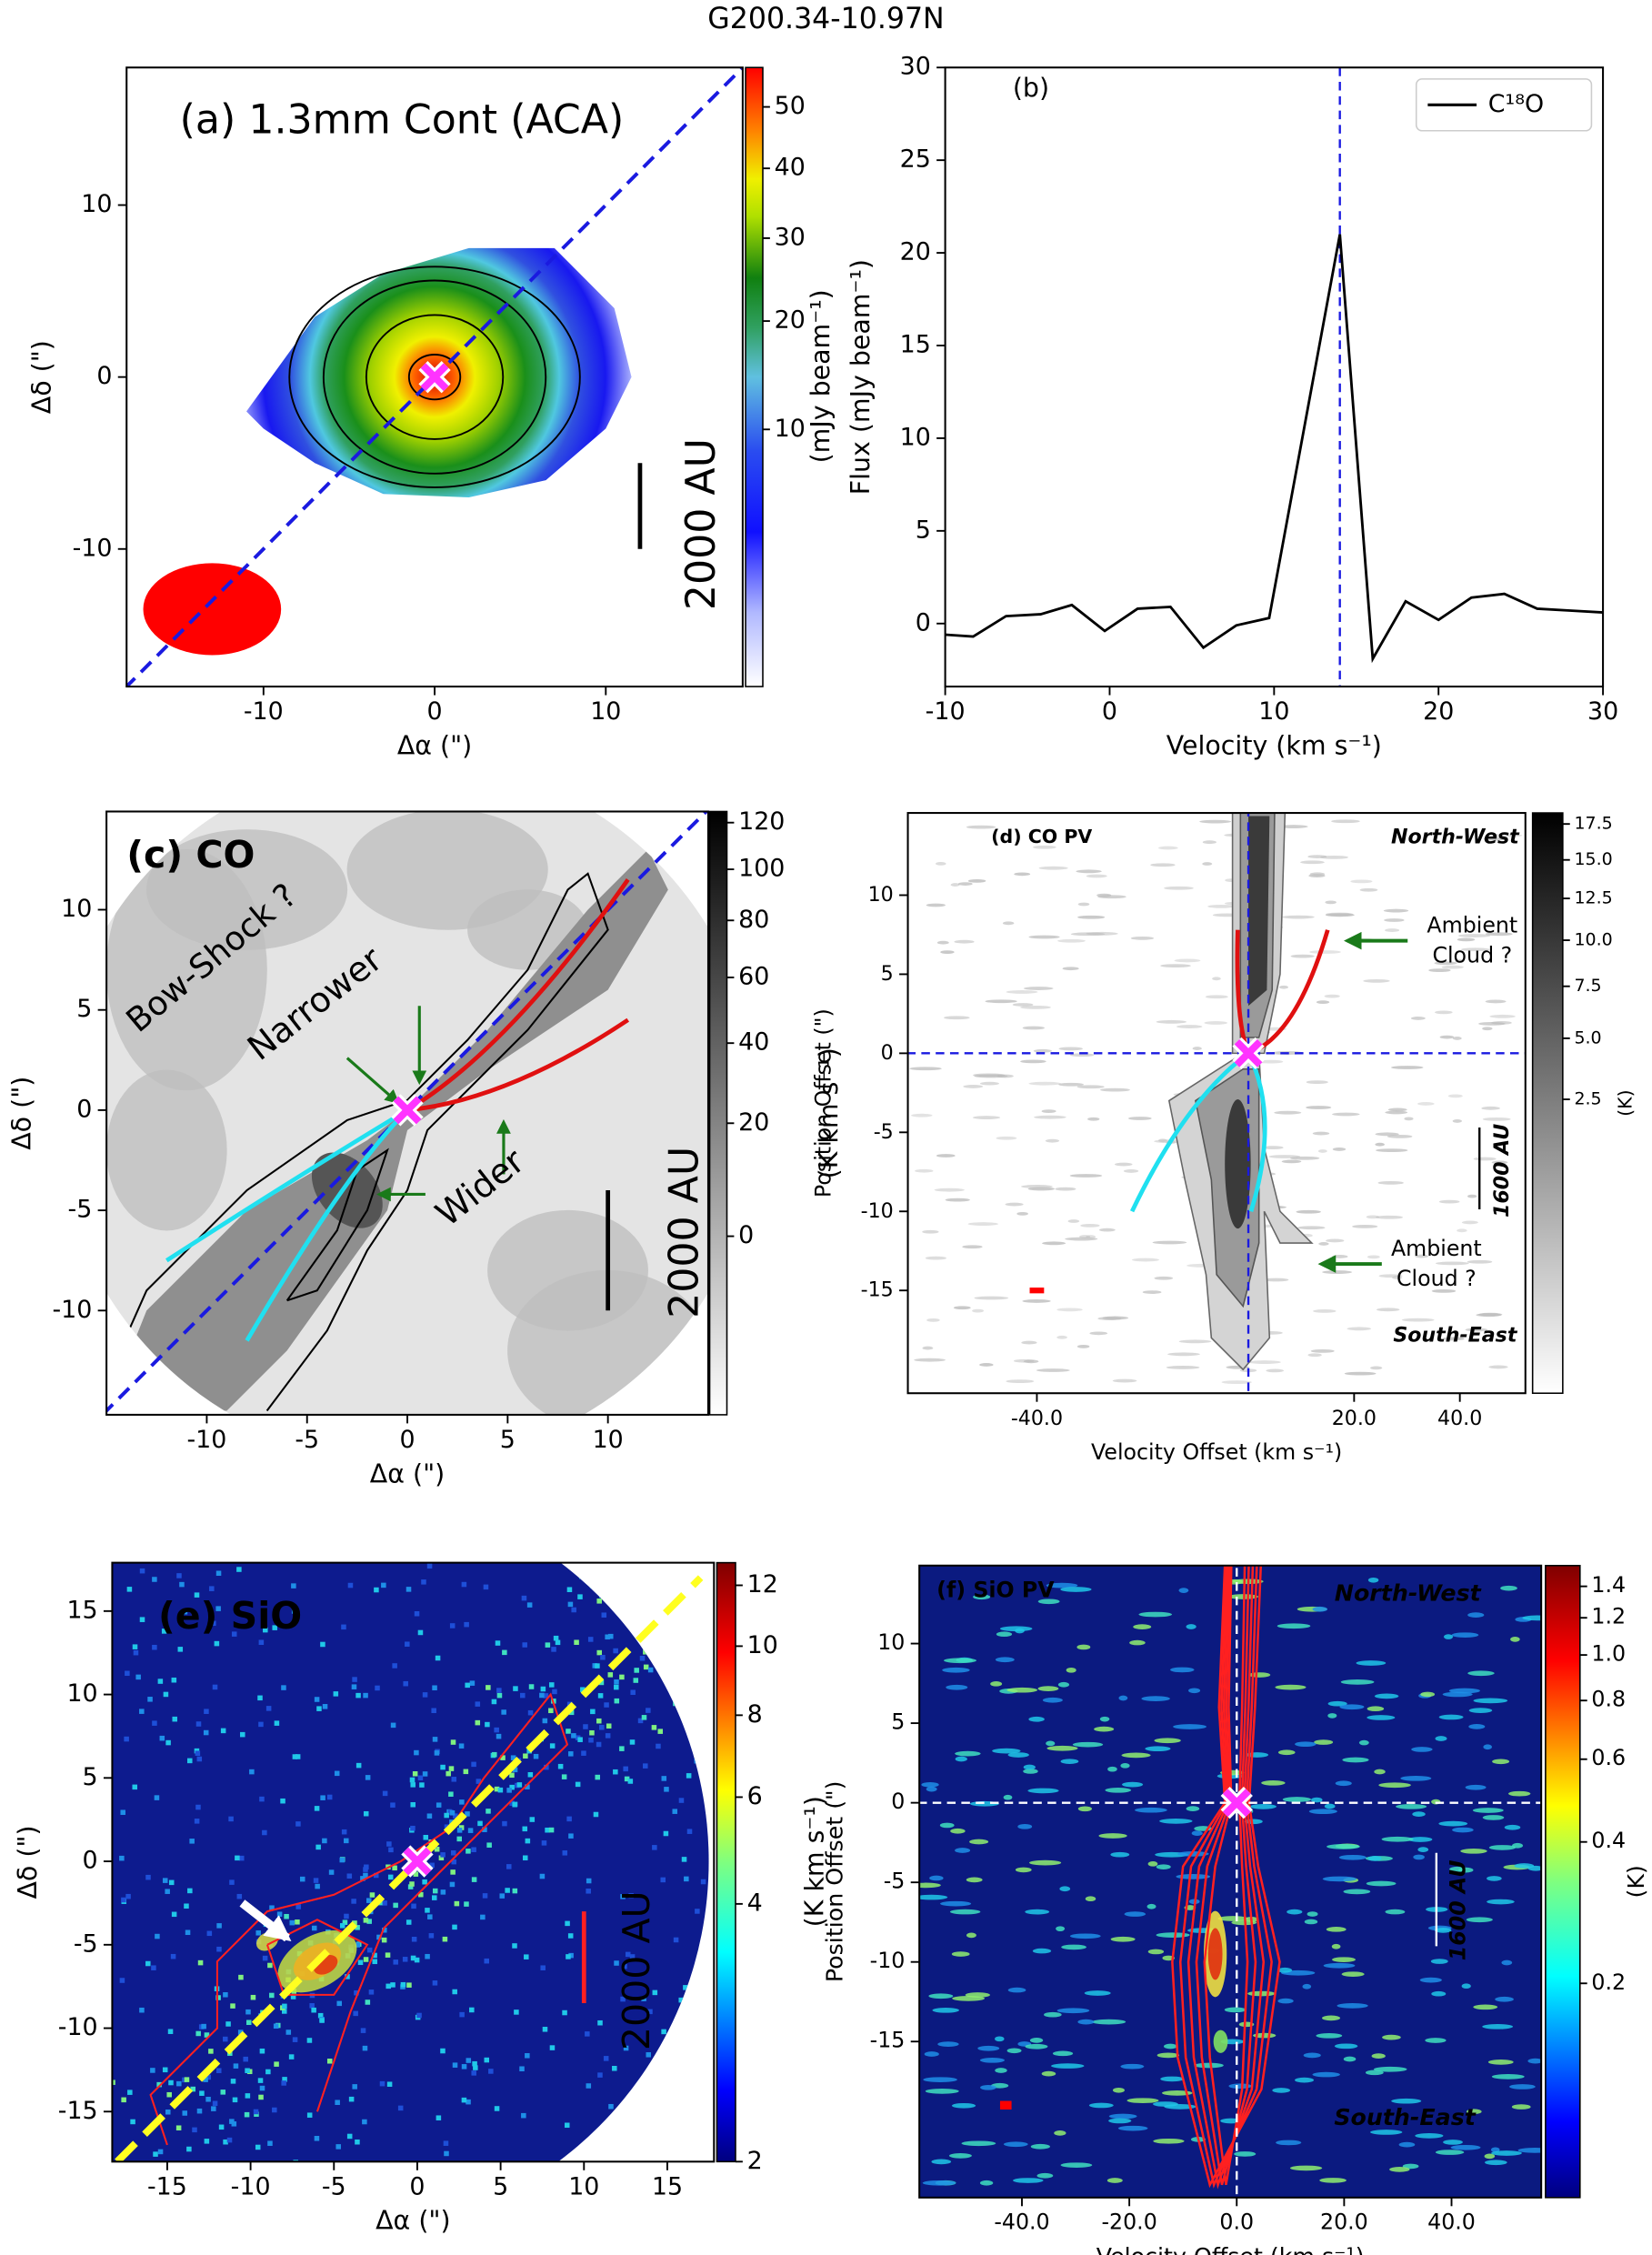 The height and width of the screenshot is (2255, 1652). What do you see at coordinates (1608, 1585) in the screenshot?
I see `colorbar-tick-label: 1.4` at bounding box center [1608, 1585].